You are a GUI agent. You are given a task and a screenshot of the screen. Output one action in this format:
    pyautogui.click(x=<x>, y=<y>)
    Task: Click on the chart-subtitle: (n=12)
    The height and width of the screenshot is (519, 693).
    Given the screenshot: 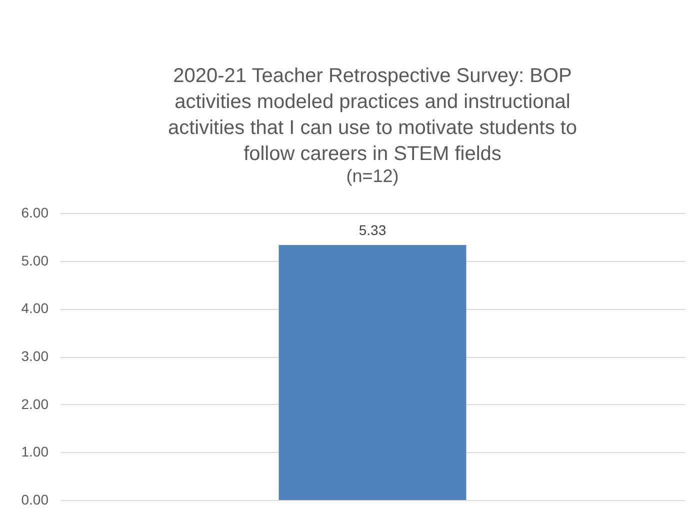 What is the action you would take?
    pyautogui.click(x=372, y=176)
    